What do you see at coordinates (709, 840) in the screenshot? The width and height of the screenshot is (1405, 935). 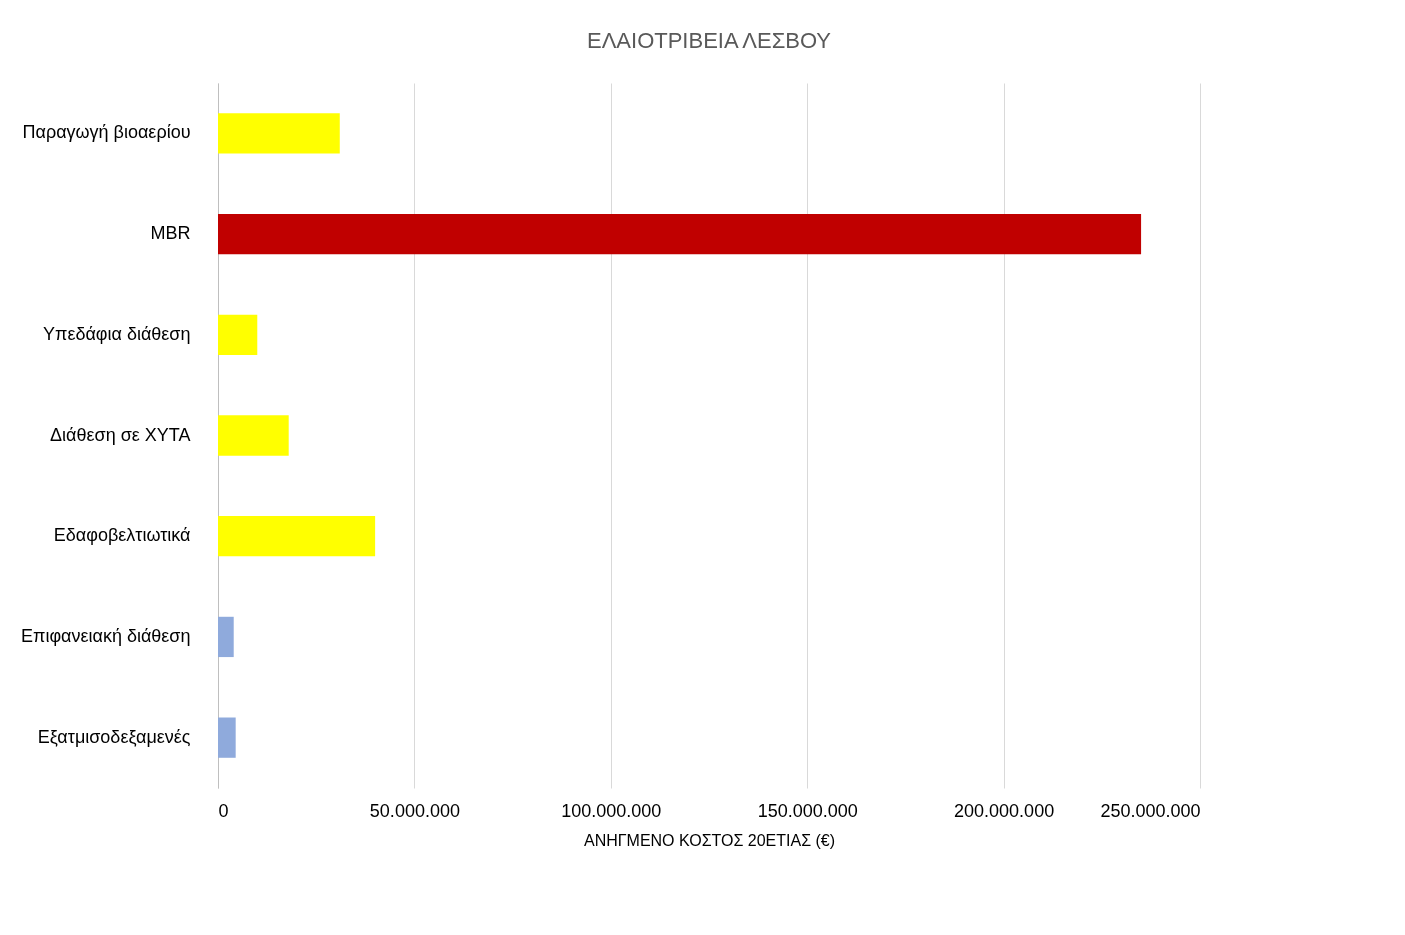 I see `x-axis-title: ΑΝΗΓΜΕΝΟ ΚΟΣΤΟΣ 20ΕΤΙΑΣ (€)` at bounding box center [709, 840].